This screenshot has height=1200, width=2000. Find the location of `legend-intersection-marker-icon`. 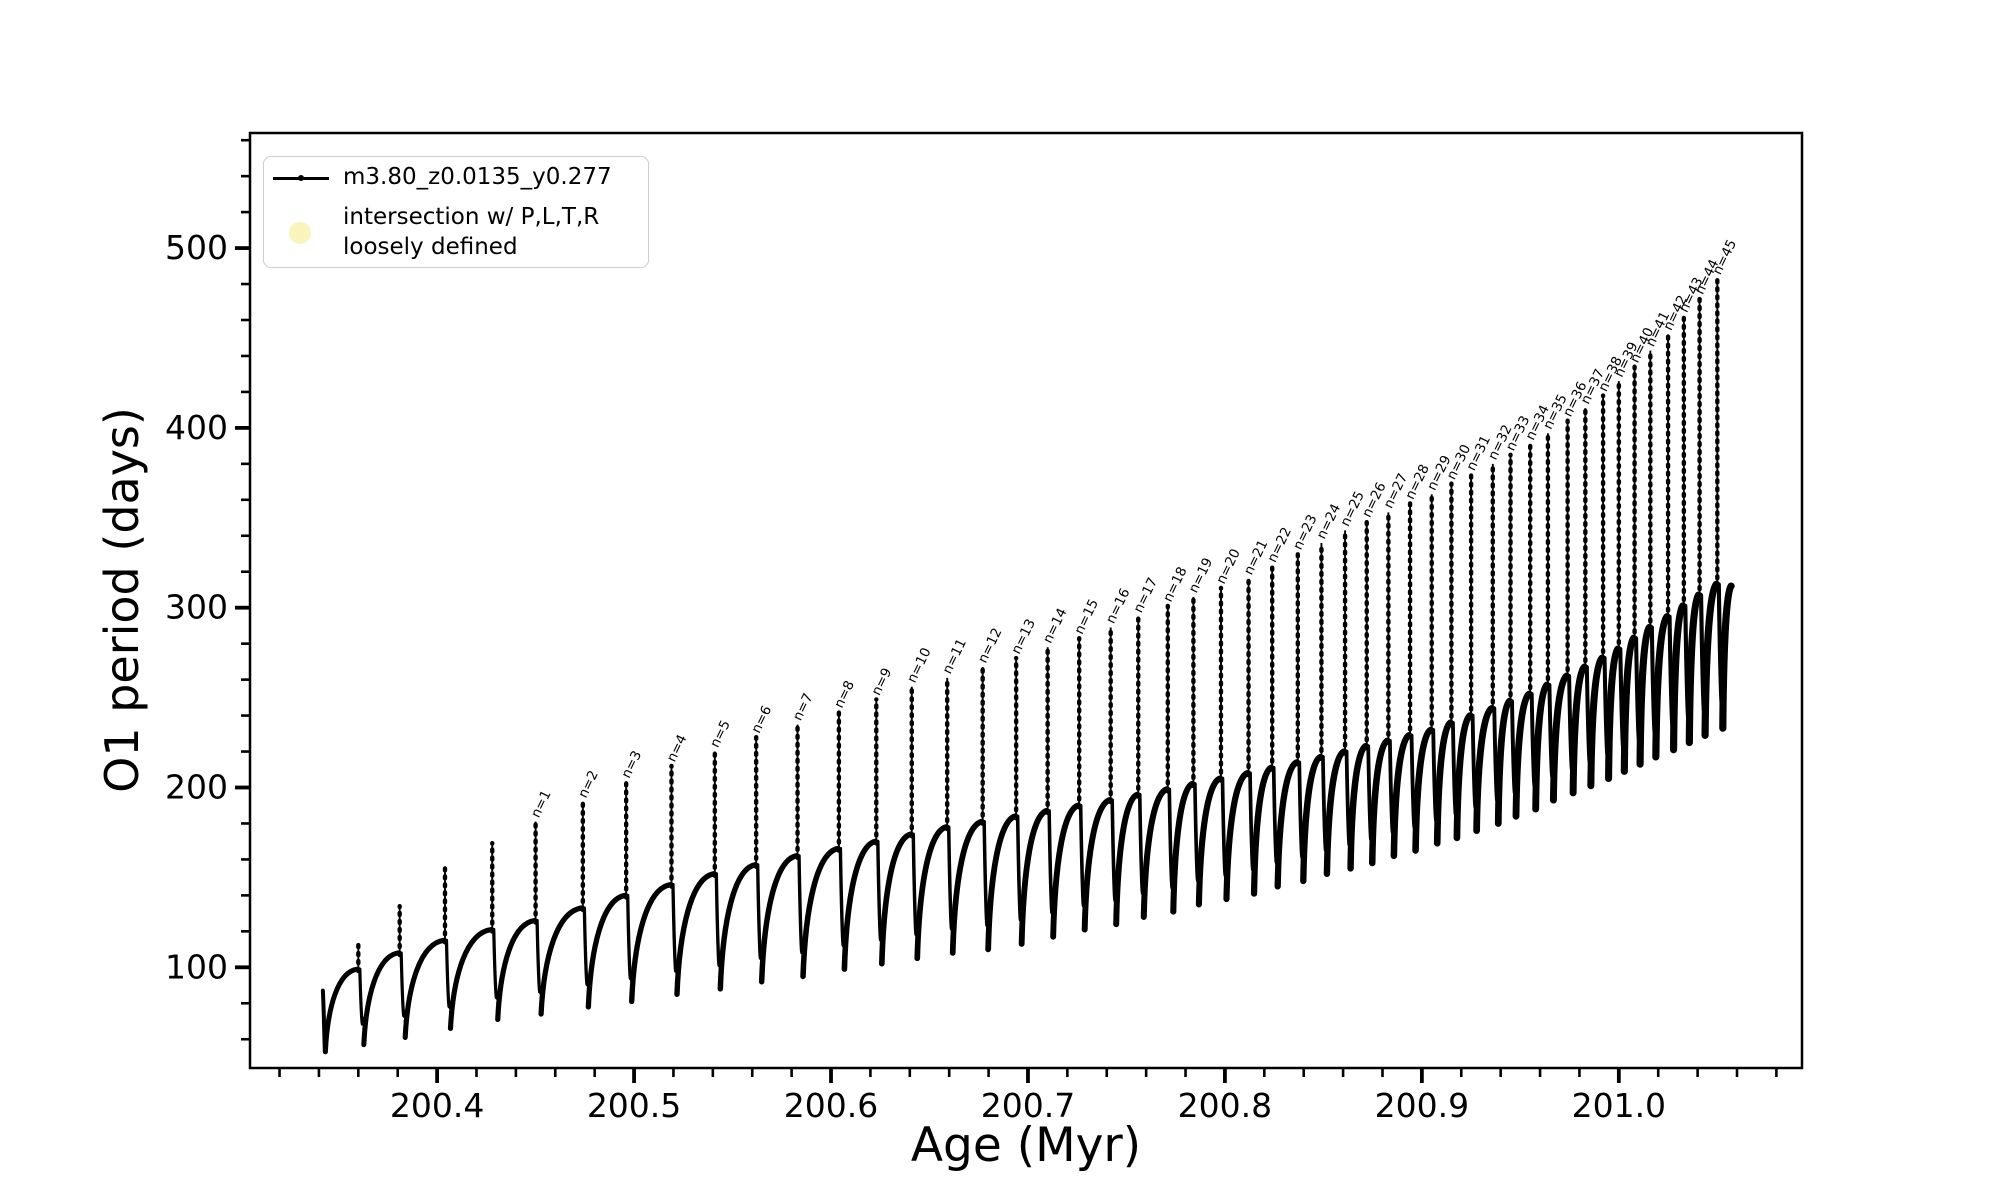

legend-intersection-marker-icon is located at coordinates (300, 233).